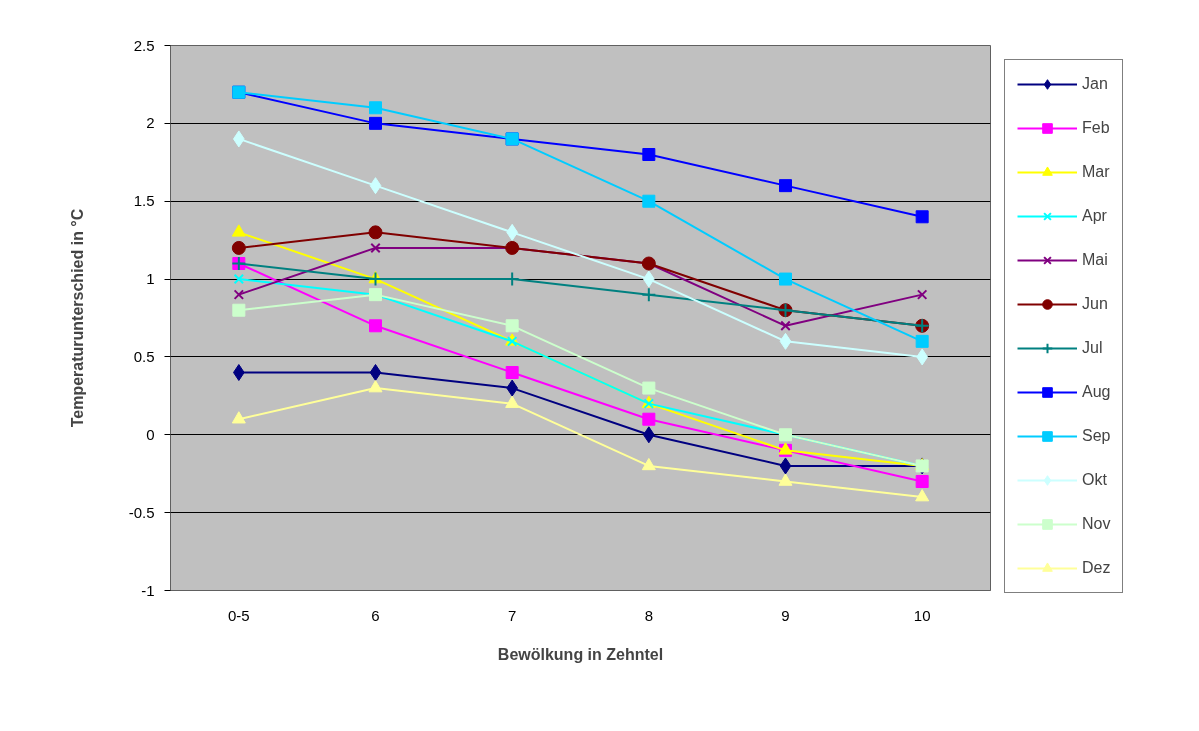 The width and height of the screenshot is (1199, 731). I want to click on legend-label: Jun, so click(1095, 304).